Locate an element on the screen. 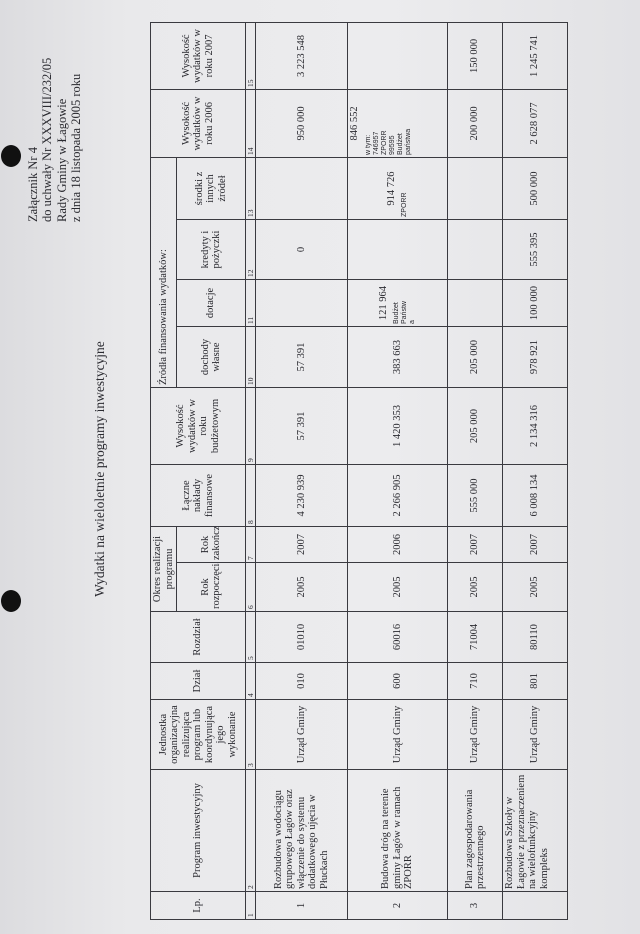 The height and width of the screenshot is (934, 640). table-cell: 1 is located at coordinates (301, 905).